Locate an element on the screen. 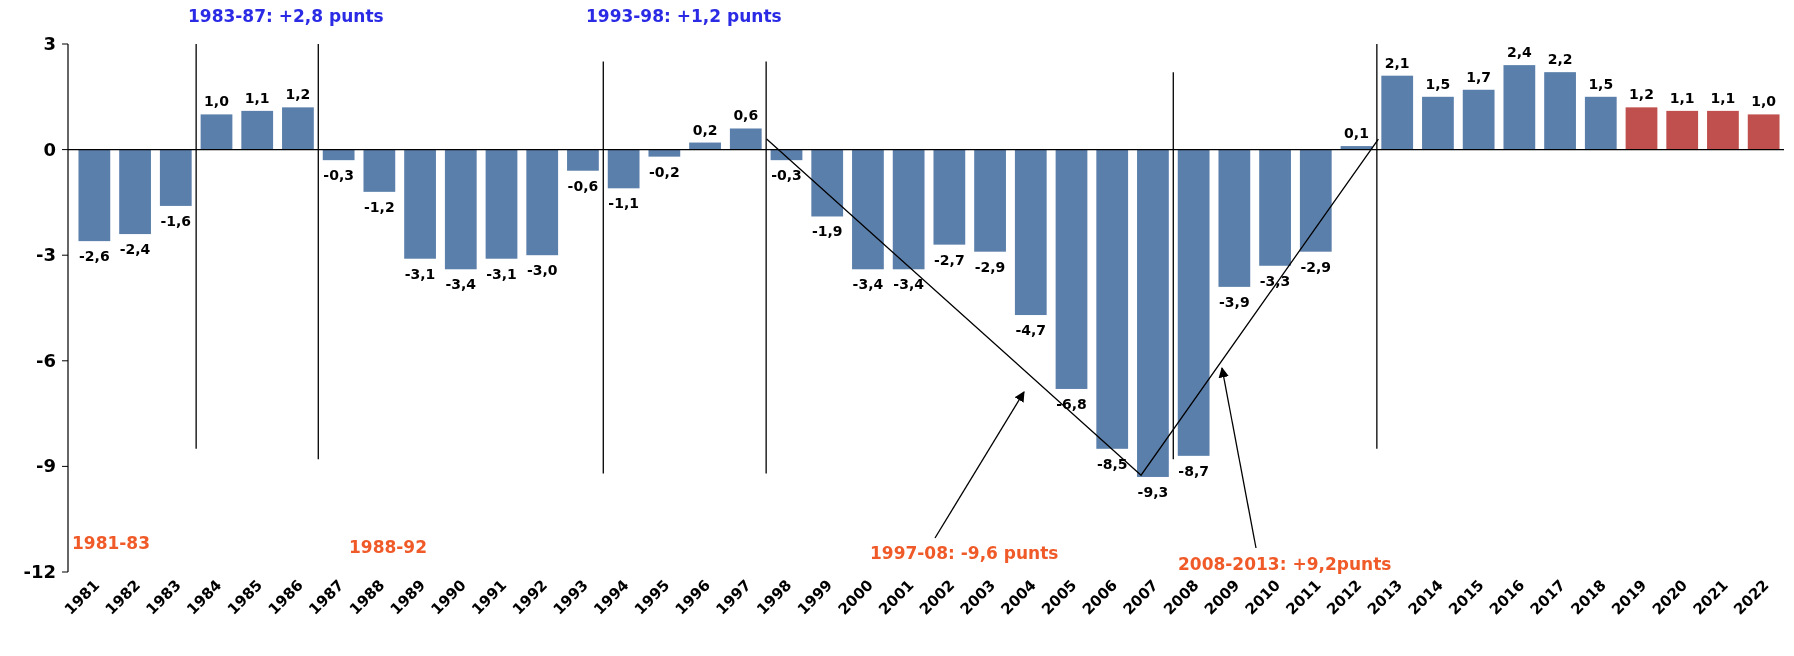  y-tick-label: -3 is located at coordinates (46, 255).